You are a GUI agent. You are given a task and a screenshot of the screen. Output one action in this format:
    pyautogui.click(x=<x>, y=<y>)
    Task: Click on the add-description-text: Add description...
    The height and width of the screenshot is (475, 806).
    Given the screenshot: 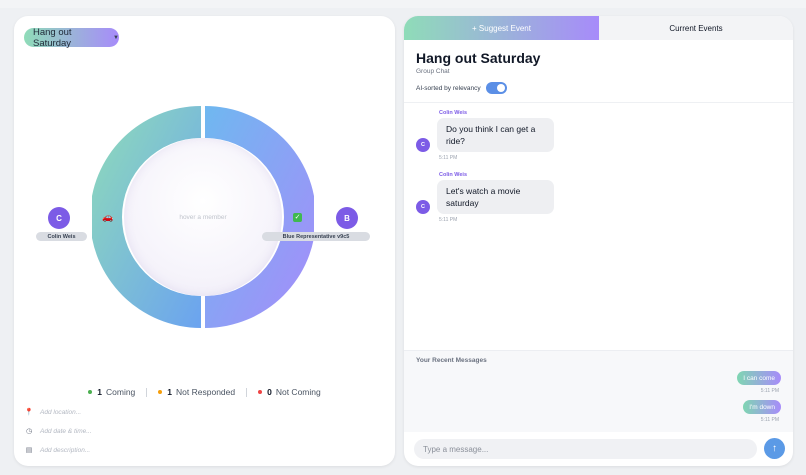 What is the action you would take?
    pyautogui.click(x=65, y=450)
    